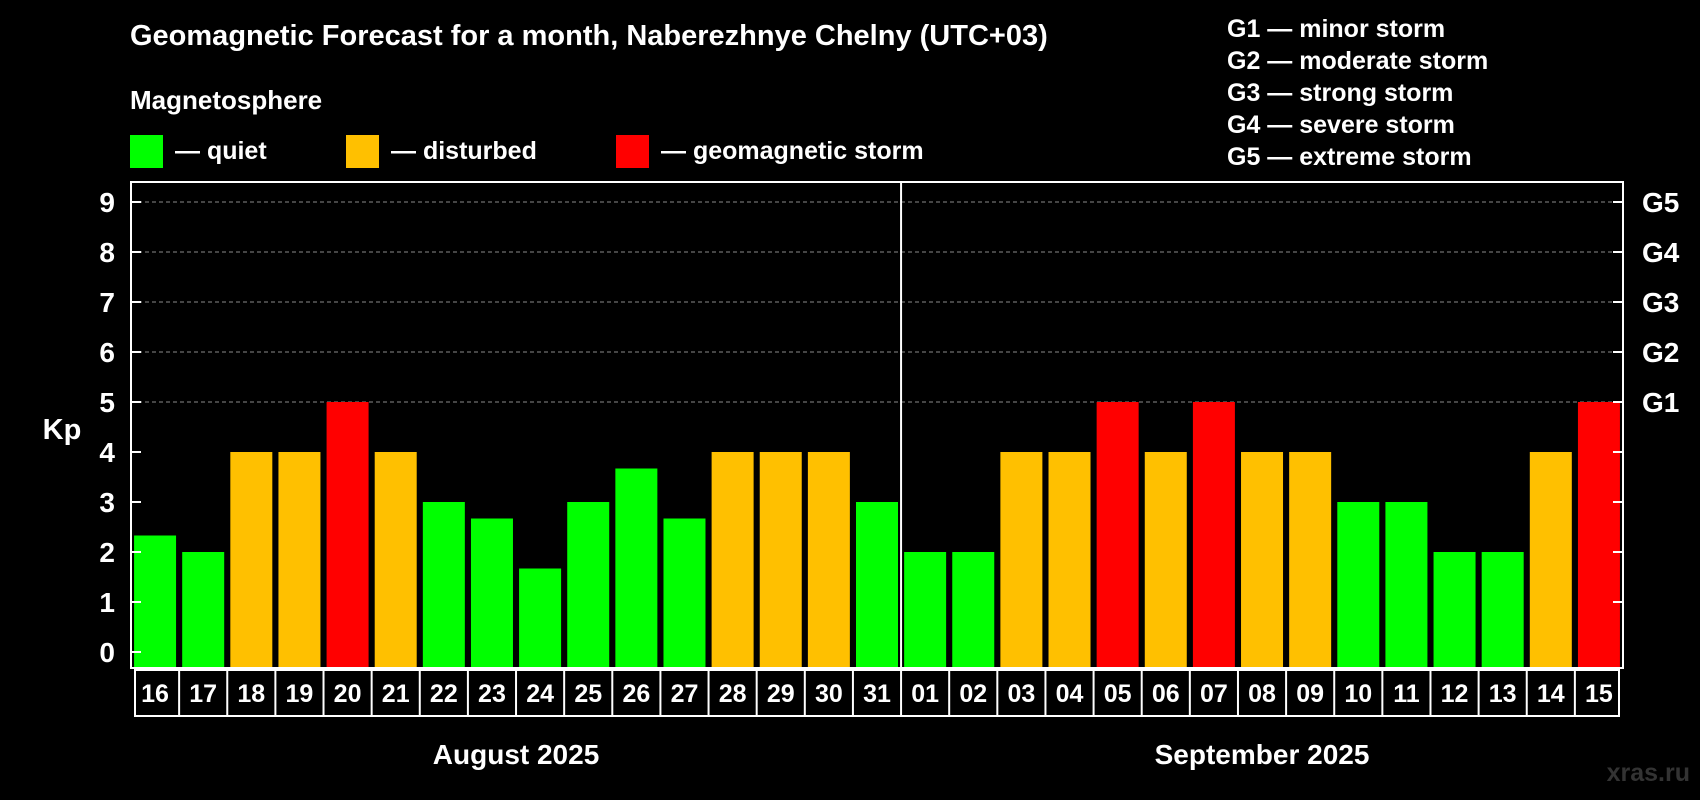  I want to click on storm-level-label-g5: G5, so click(1660, 202).